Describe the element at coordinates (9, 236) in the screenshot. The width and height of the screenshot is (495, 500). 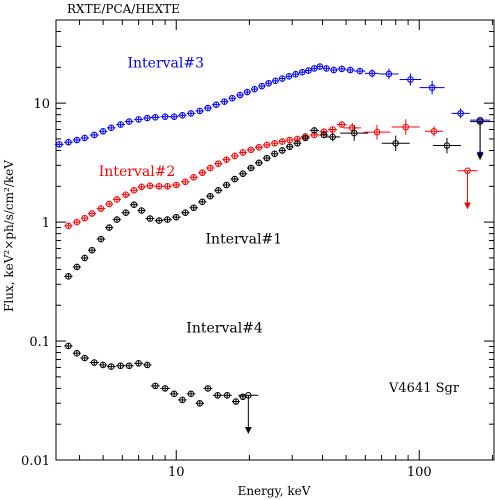
I see `y-axis-label: Flux, keV²×ph/s/cm²/keV` at that location.